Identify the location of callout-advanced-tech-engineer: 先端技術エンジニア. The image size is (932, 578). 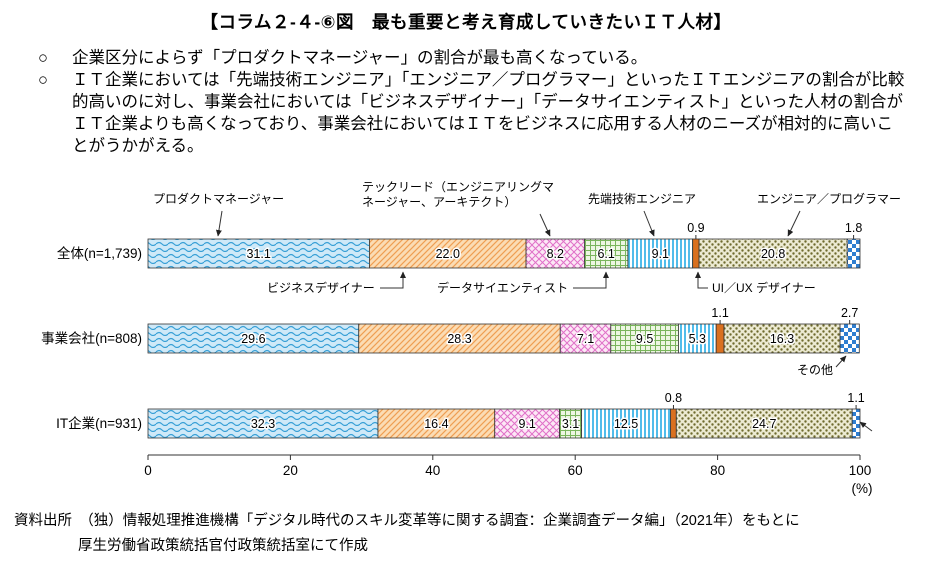
(642, 199).